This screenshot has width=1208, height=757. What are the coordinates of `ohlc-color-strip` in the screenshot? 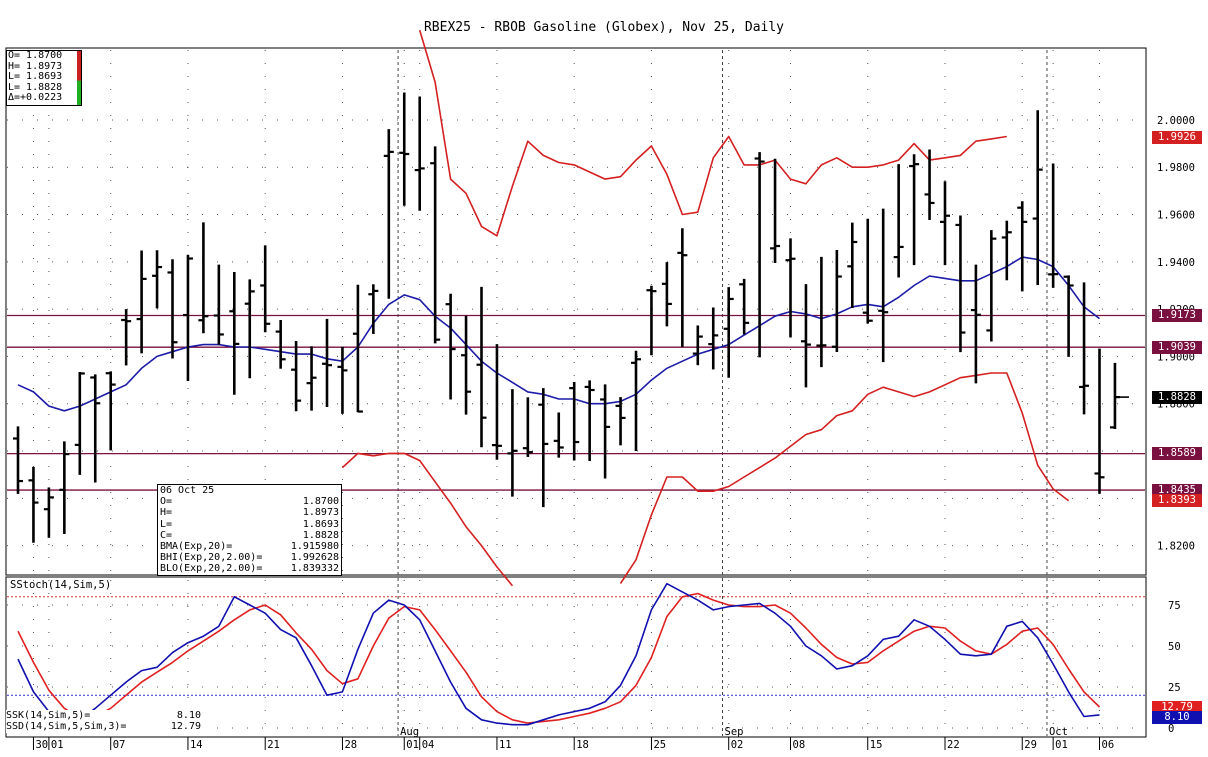 It's located at (79, 78).